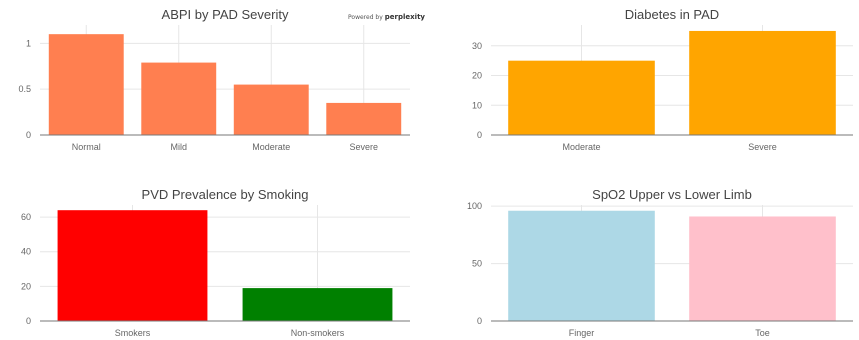 The width and height of the screenshot is (859, 340). I want to click on bar-toe, so click(762, 268).